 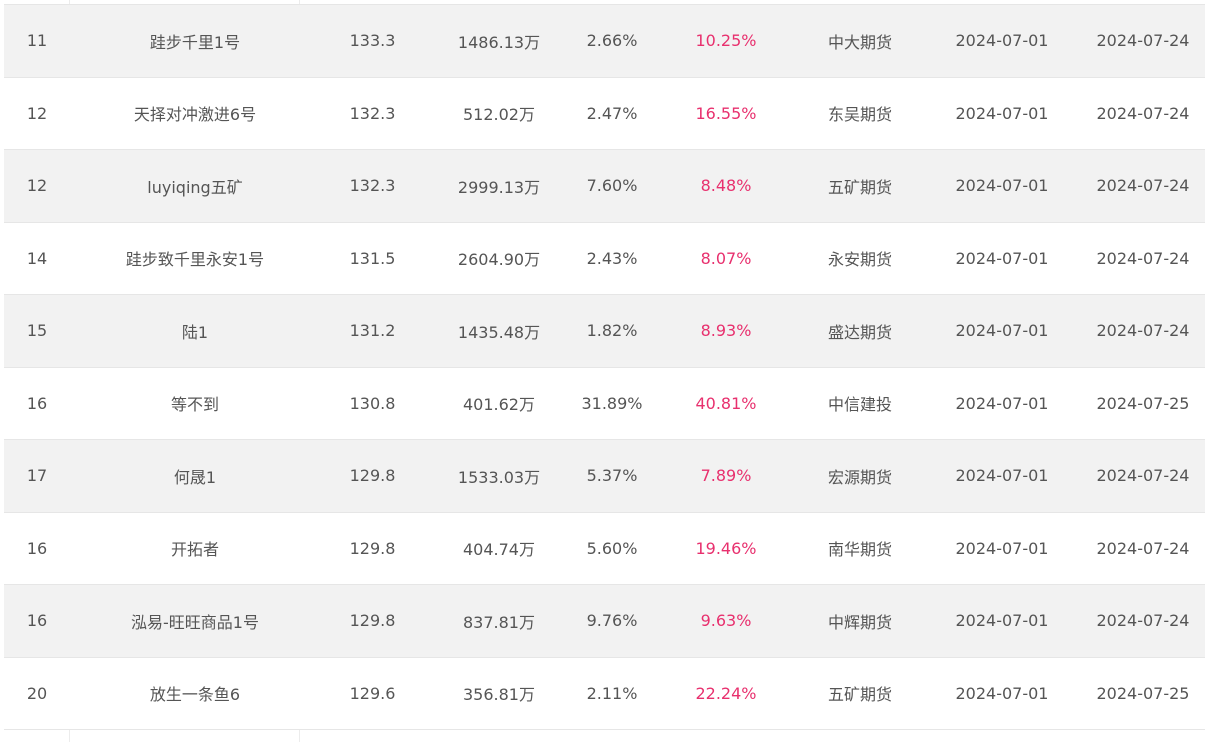 I want to click on product-name-cell: 等不到, so click(x=194, y=405).